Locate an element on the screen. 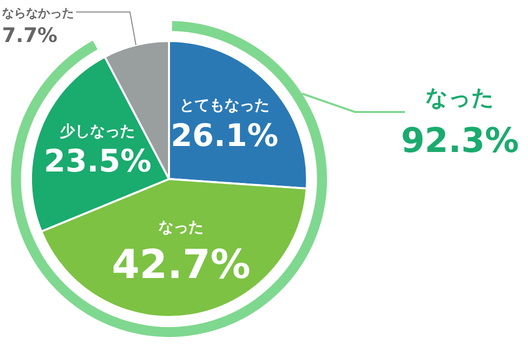 The height and width of the screenshot is (348, 528). data-label: 7.7% is located at coordinates (30, 35).